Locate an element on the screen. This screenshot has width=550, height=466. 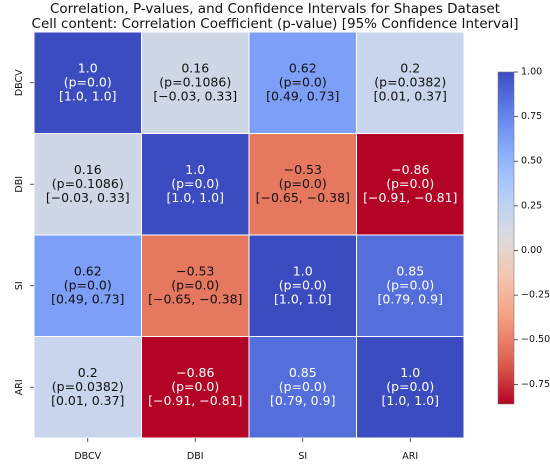
heatmap-cell-dbi-si is located at coordinates (302, 184).